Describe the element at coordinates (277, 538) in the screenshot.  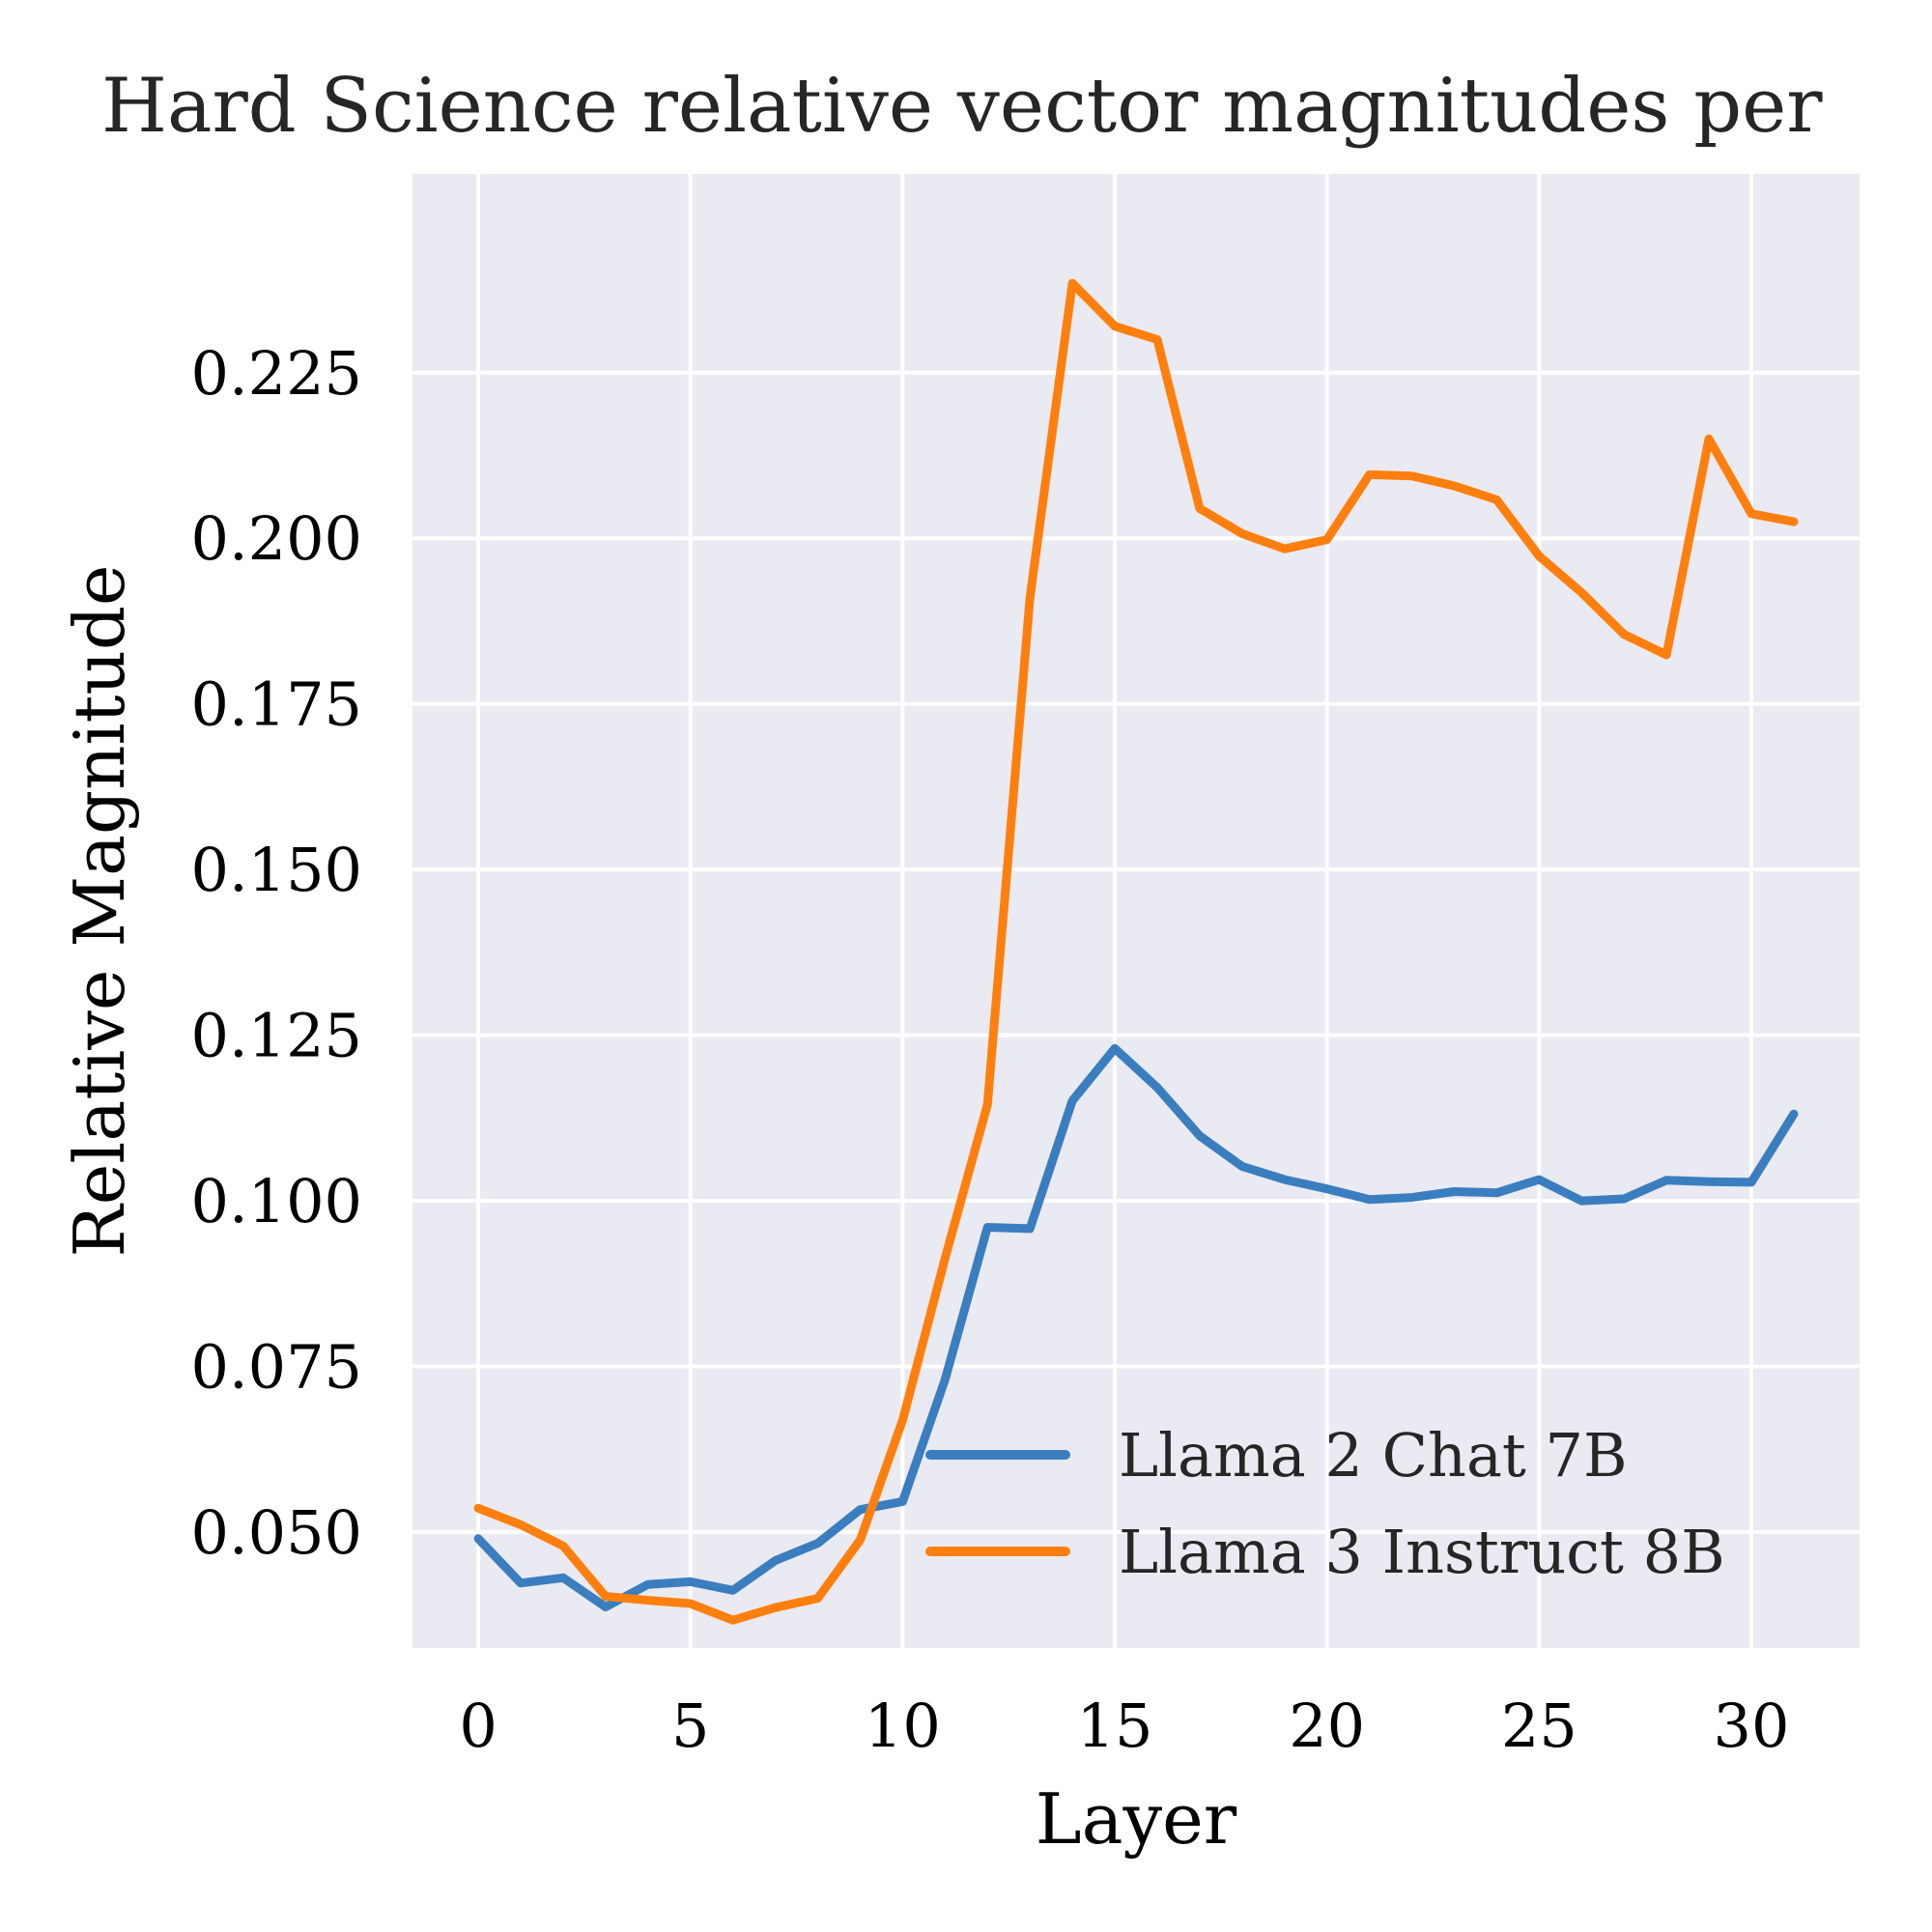
I see `y-tick-label: 0.200` at that location.